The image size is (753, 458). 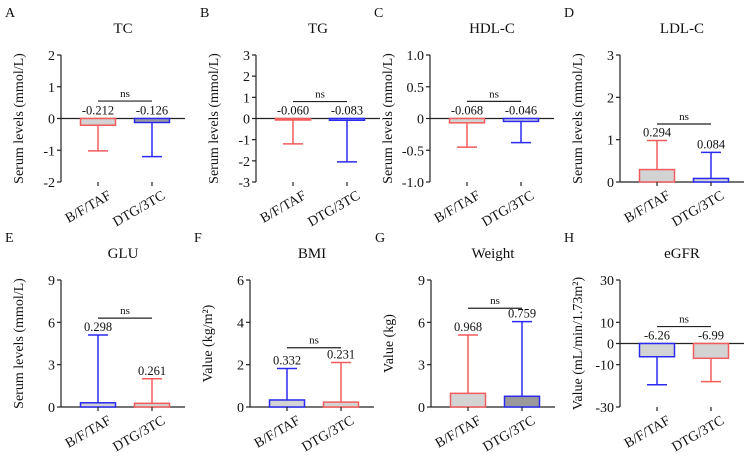 I want to click on panel-letter: D, so click(x=569, y=13).